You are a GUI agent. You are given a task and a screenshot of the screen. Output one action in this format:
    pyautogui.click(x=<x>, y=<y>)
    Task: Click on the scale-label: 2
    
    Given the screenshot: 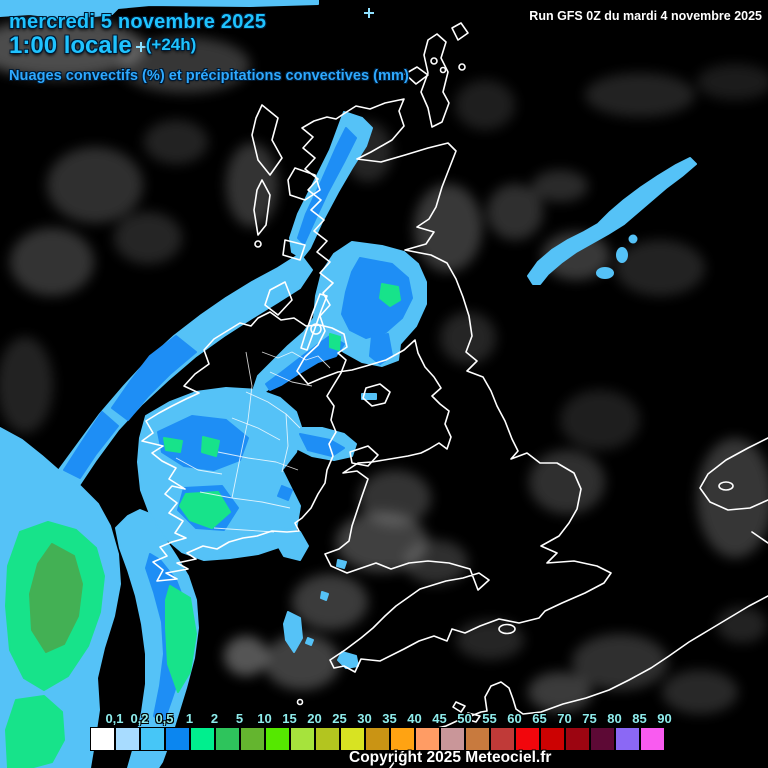 What is the action you would take?
    pyautogui.click(x=214, y=718)
    